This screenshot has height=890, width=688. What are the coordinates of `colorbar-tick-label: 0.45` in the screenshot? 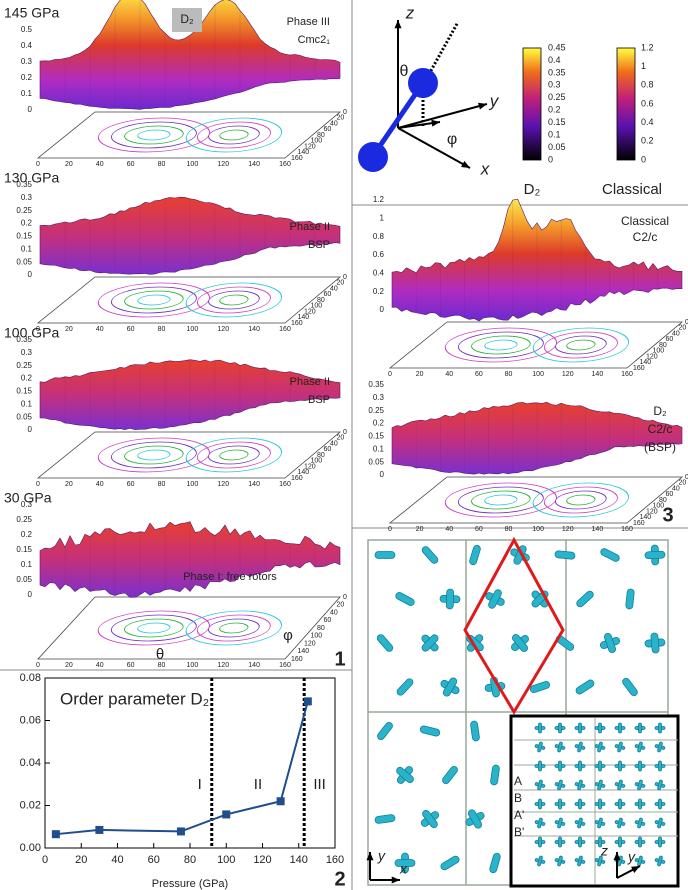 It's located at (557, 47).